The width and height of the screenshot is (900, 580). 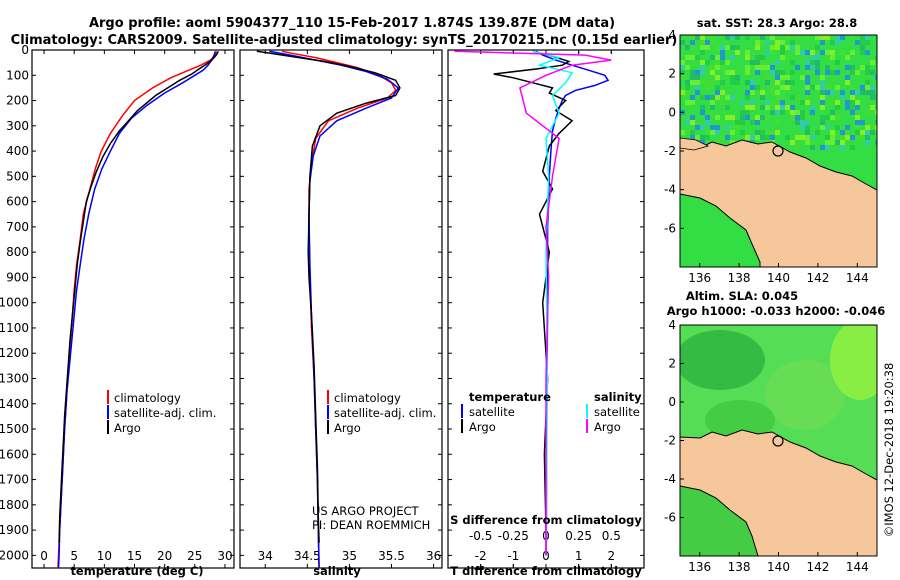 I want to click on x-tick-label: -2, so click(x=481, y=556).